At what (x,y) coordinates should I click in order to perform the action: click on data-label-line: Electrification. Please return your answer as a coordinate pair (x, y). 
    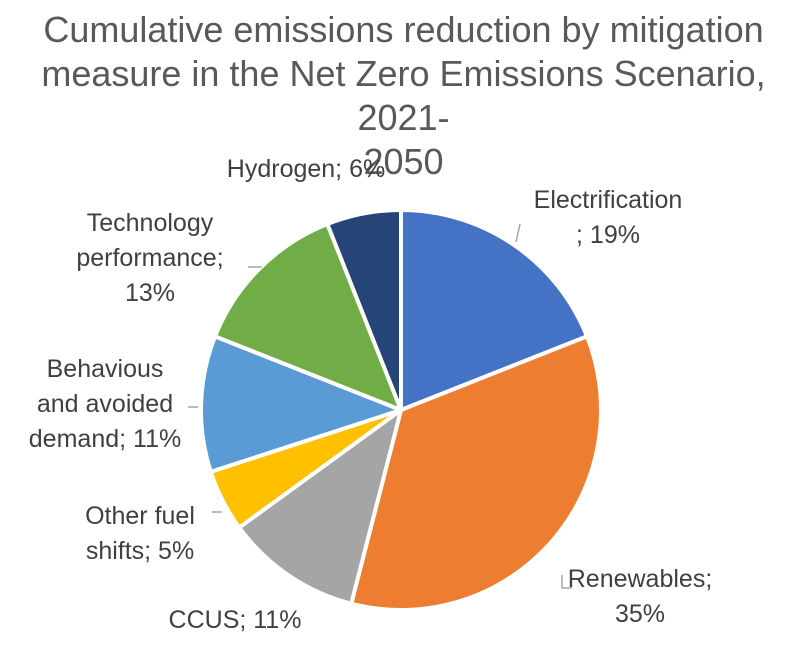
    Looking at the image, I should click on (608, 200).